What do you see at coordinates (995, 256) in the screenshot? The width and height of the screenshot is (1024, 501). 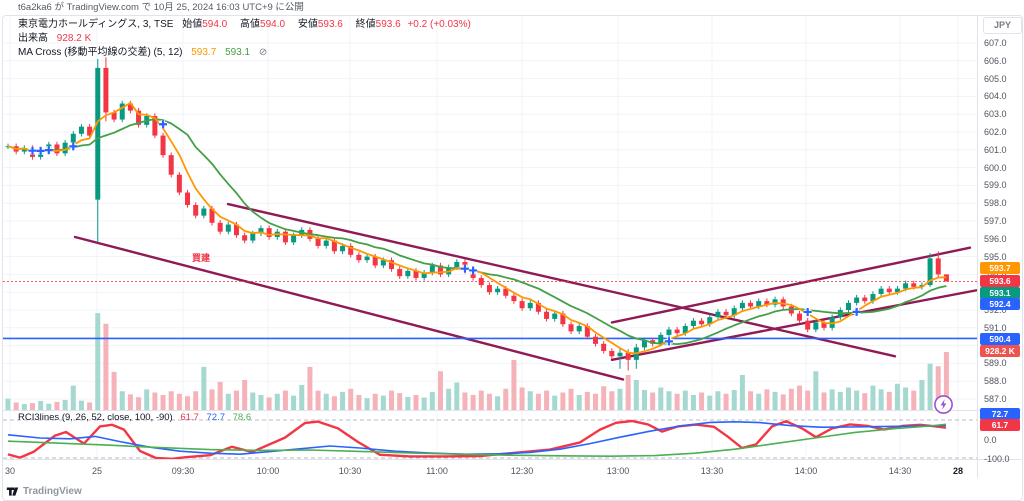 I see `price-axis-label: 595.0` at bounding box center [995, 256].